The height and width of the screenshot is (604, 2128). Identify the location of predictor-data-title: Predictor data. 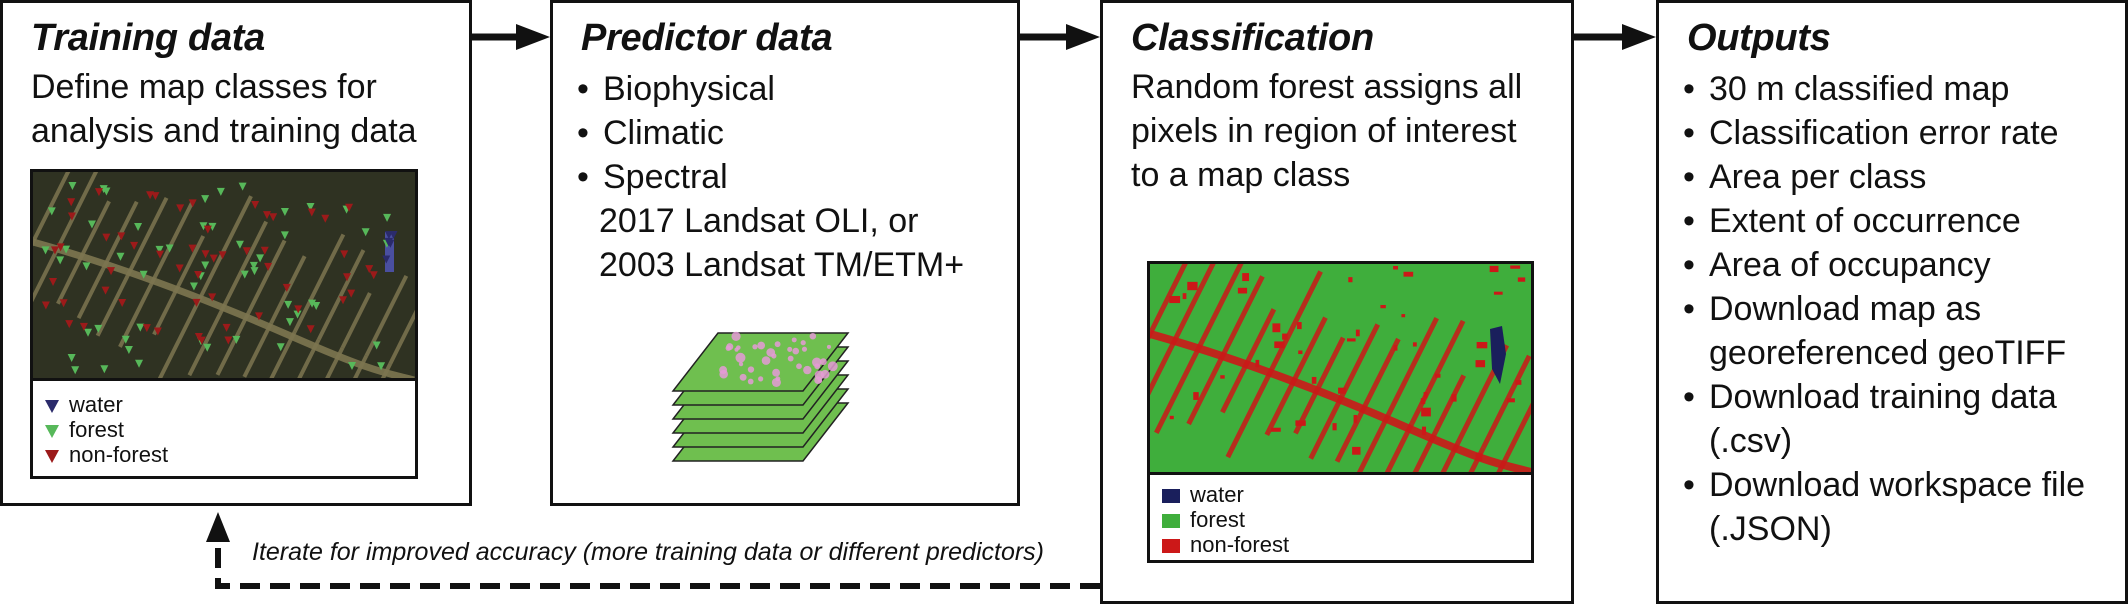
(707, 38).